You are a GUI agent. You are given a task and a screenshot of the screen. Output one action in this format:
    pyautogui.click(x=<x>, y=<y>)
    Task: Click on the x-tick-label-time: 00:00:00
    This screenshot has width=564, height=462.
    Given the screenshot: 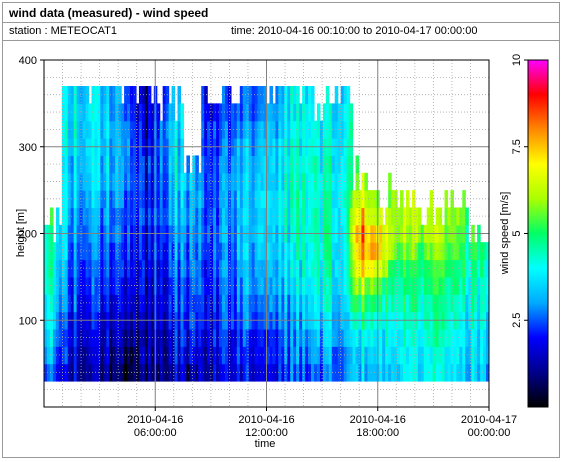 What is the action you would take?
    pyautogui.click(x=489, y=433)
    